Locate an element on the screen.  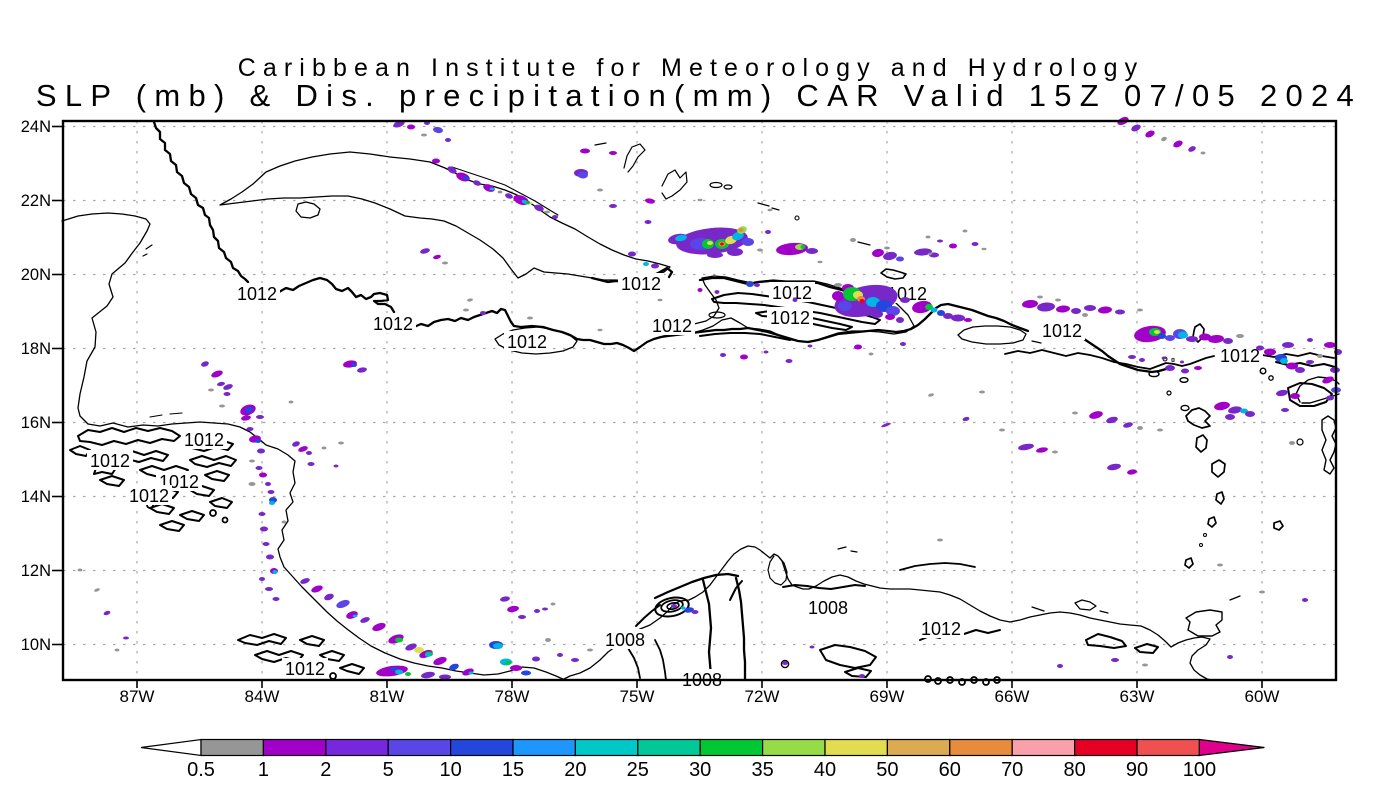
svg-text: 20 is located at coordinates (575, 770).